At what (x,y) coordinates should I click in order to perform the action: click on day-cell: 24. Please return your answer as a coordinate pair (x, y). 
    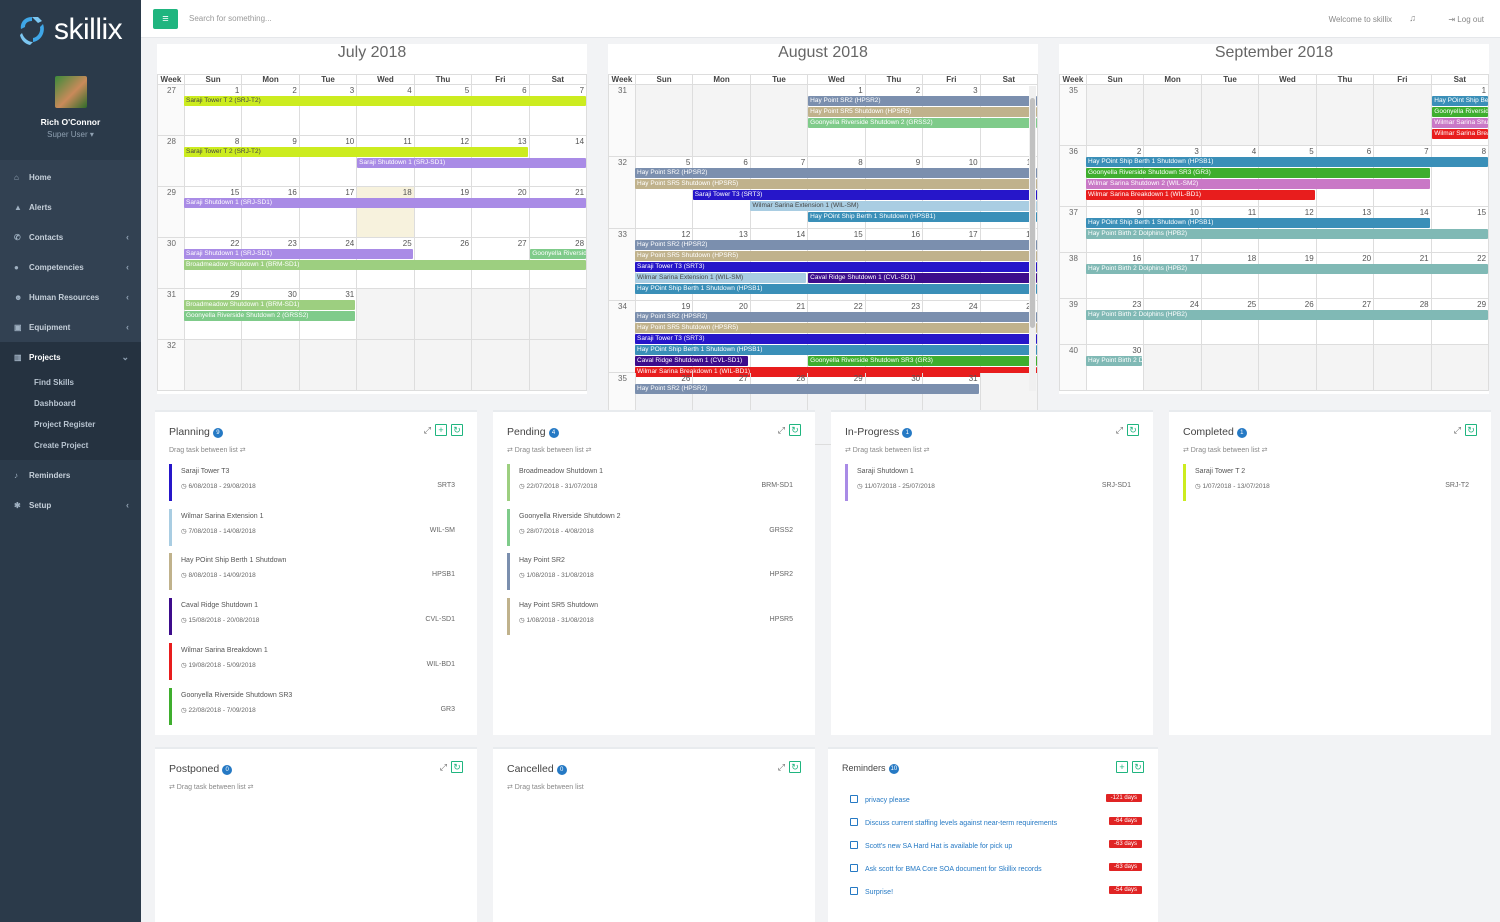
    Looking at the image, I should click on (1171, 321).